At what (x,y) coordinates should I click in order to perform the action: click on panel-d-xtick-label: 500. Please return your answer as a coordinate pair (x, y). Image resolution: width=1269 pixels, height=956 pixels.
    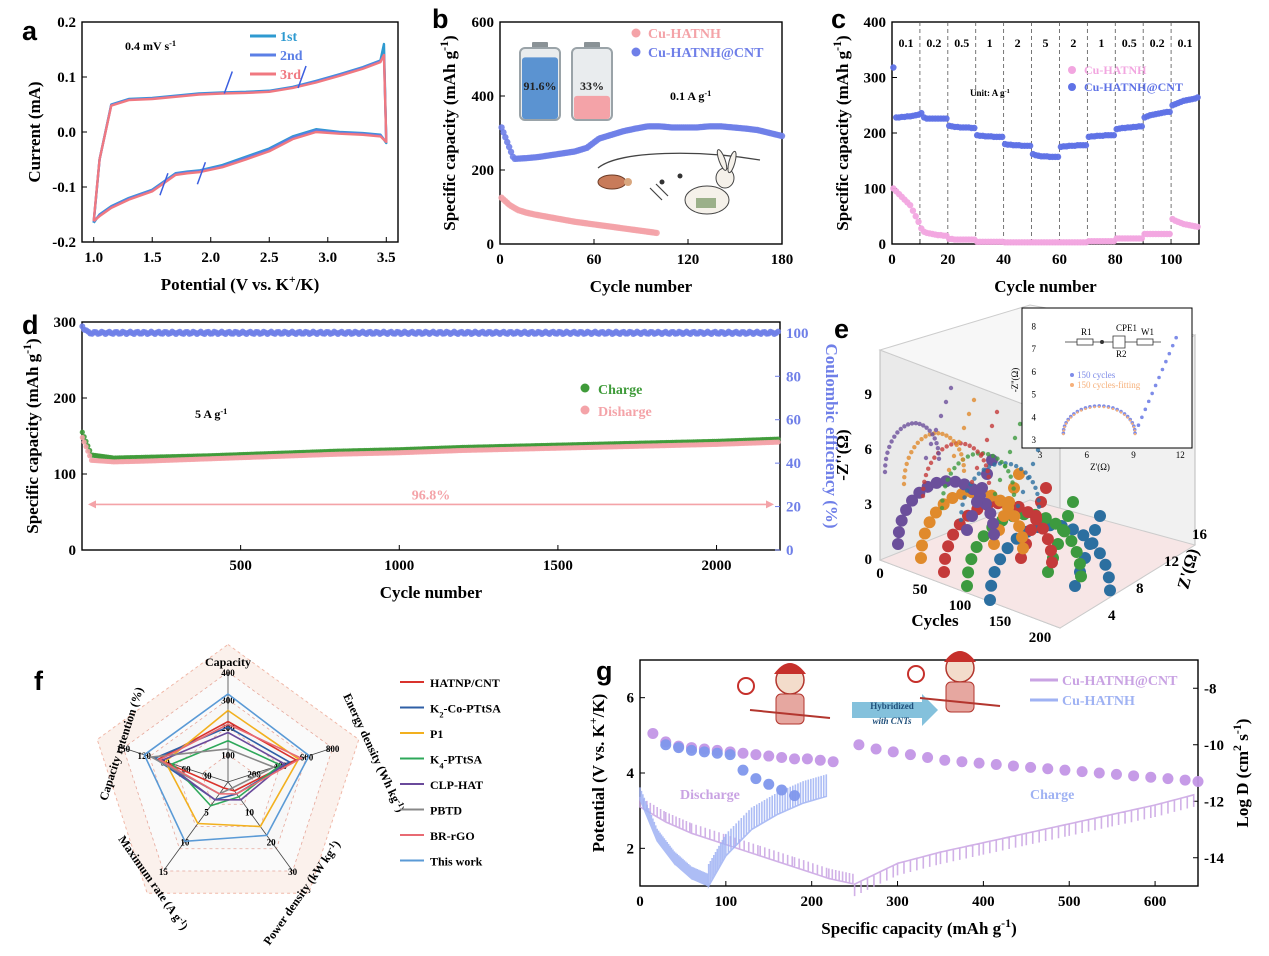
    Looking at the image, I should click on (240, 566).